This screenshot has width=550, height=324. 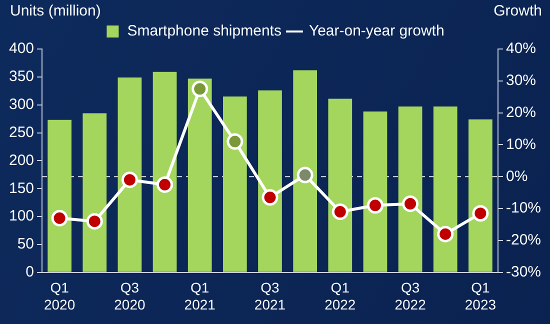 What do you see at coordinates (376, 31) in the screenshot?
I see `legend-label: Year-on-year growth` at bounding box center [376, 31].